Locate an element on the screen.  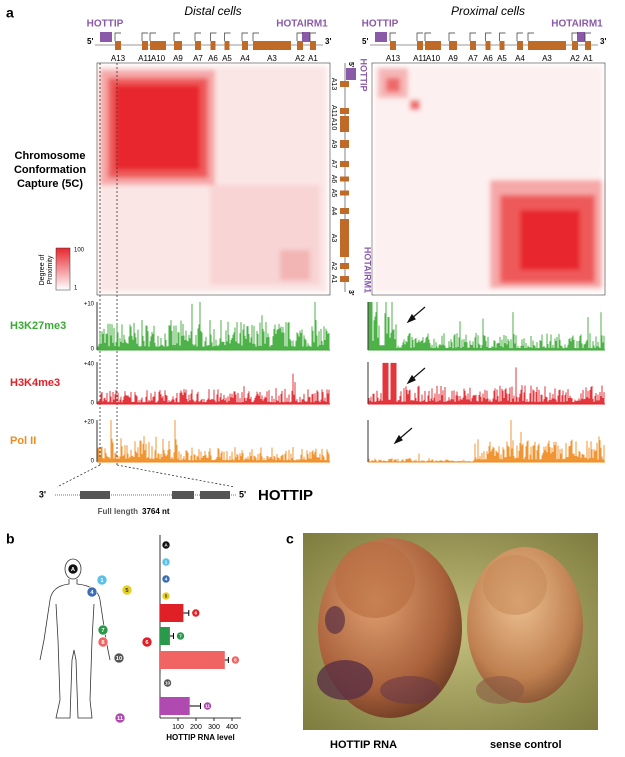
sample-label: 7 is located at coordinates (180, 636).